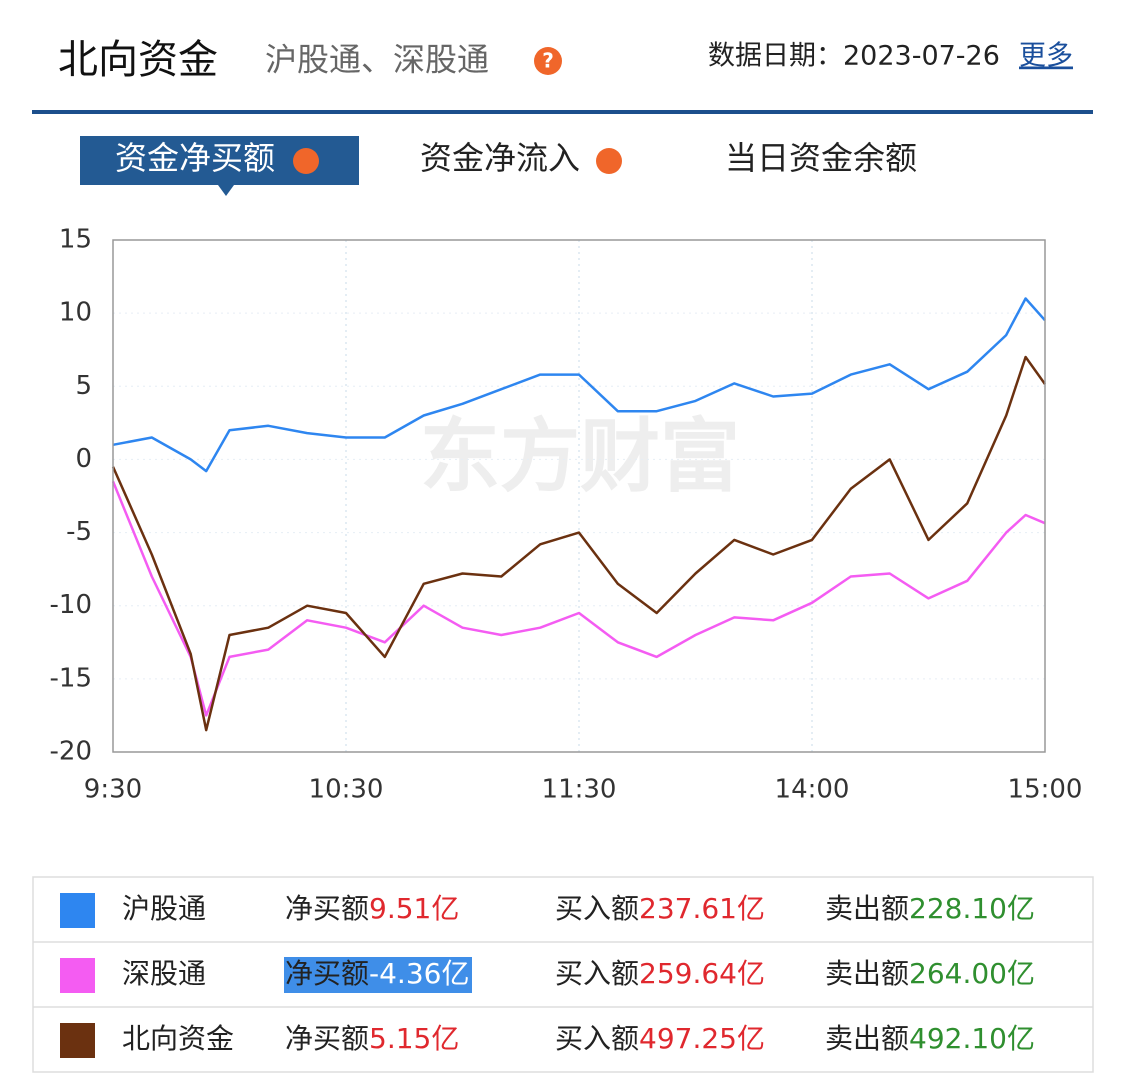 This screenshot has width=1126, height=1086. What do you see at coordinates (579, 385) in the screenshot?
I see `series-line` at bounding box center [579, 385].